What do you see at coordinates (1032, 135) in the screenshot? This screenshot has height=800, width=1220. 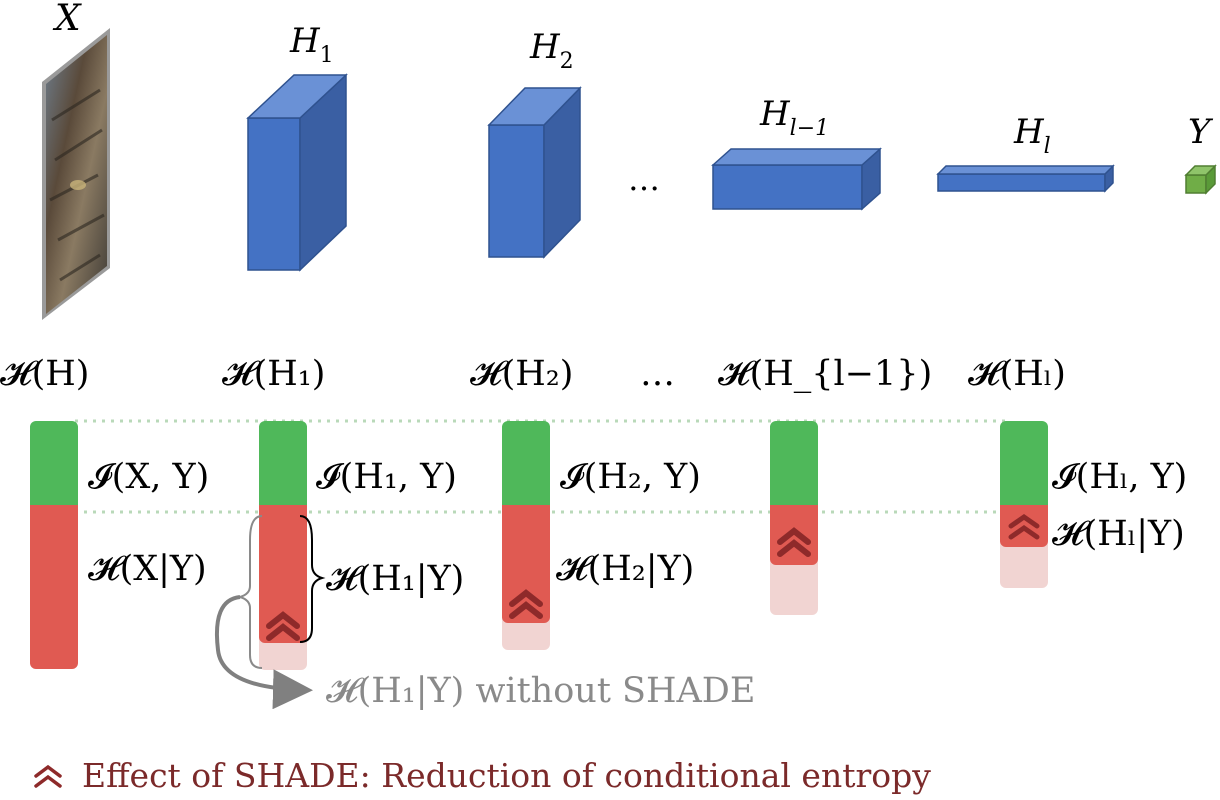 I see `layer-hl-label: Hl` at bounding box center [1032, 135].